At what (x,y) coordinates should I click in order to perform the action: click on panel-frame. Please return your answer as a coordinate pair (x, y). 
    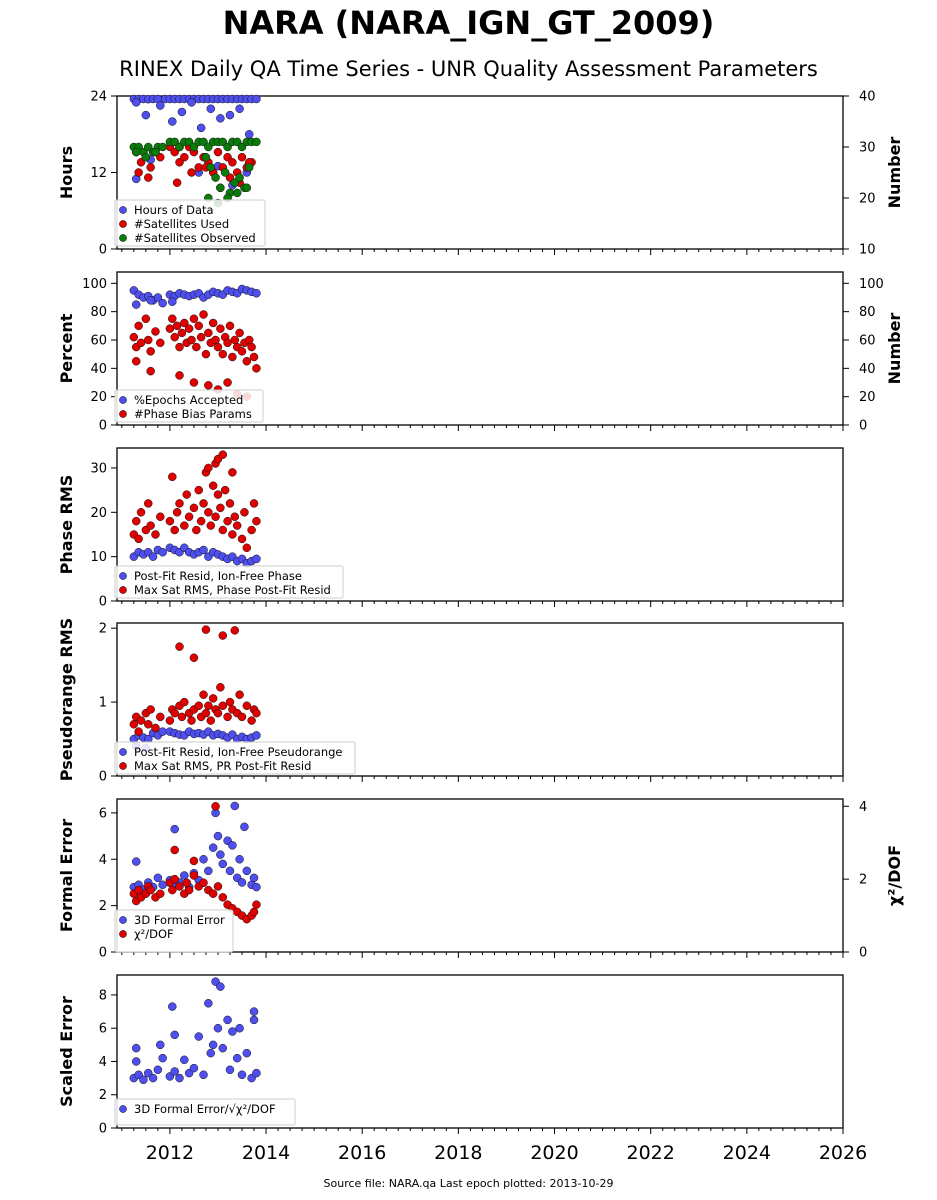
    Looking at the image, I should click on (480, 524).